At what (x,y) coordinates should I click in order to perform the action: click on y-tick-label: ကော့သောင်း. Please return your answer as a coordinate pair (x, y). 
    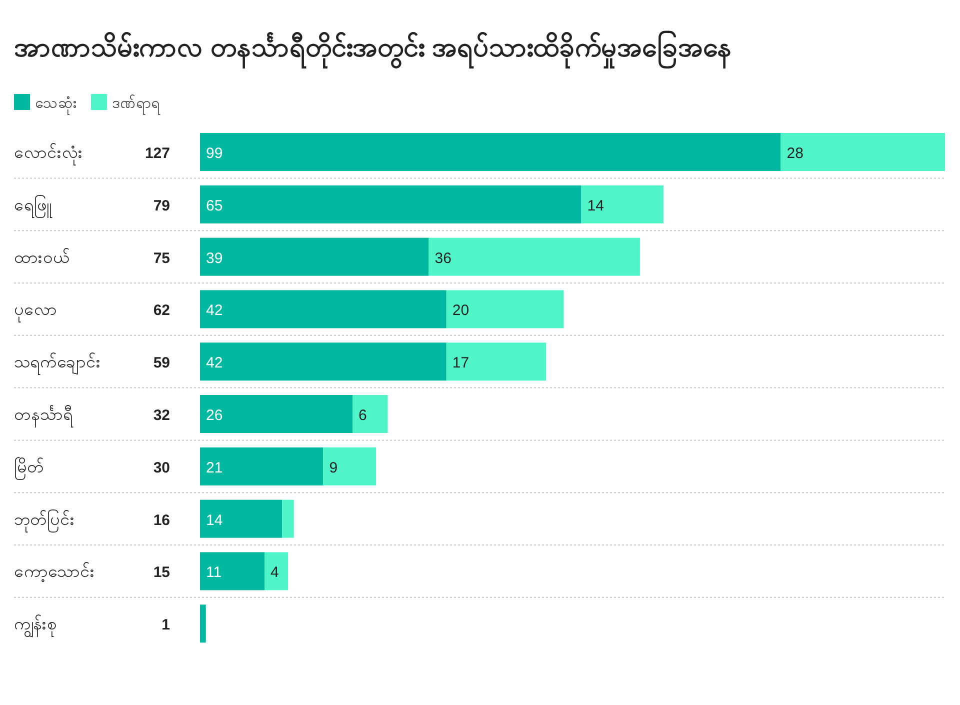
    Looking at the image, I should click on (54, 573).